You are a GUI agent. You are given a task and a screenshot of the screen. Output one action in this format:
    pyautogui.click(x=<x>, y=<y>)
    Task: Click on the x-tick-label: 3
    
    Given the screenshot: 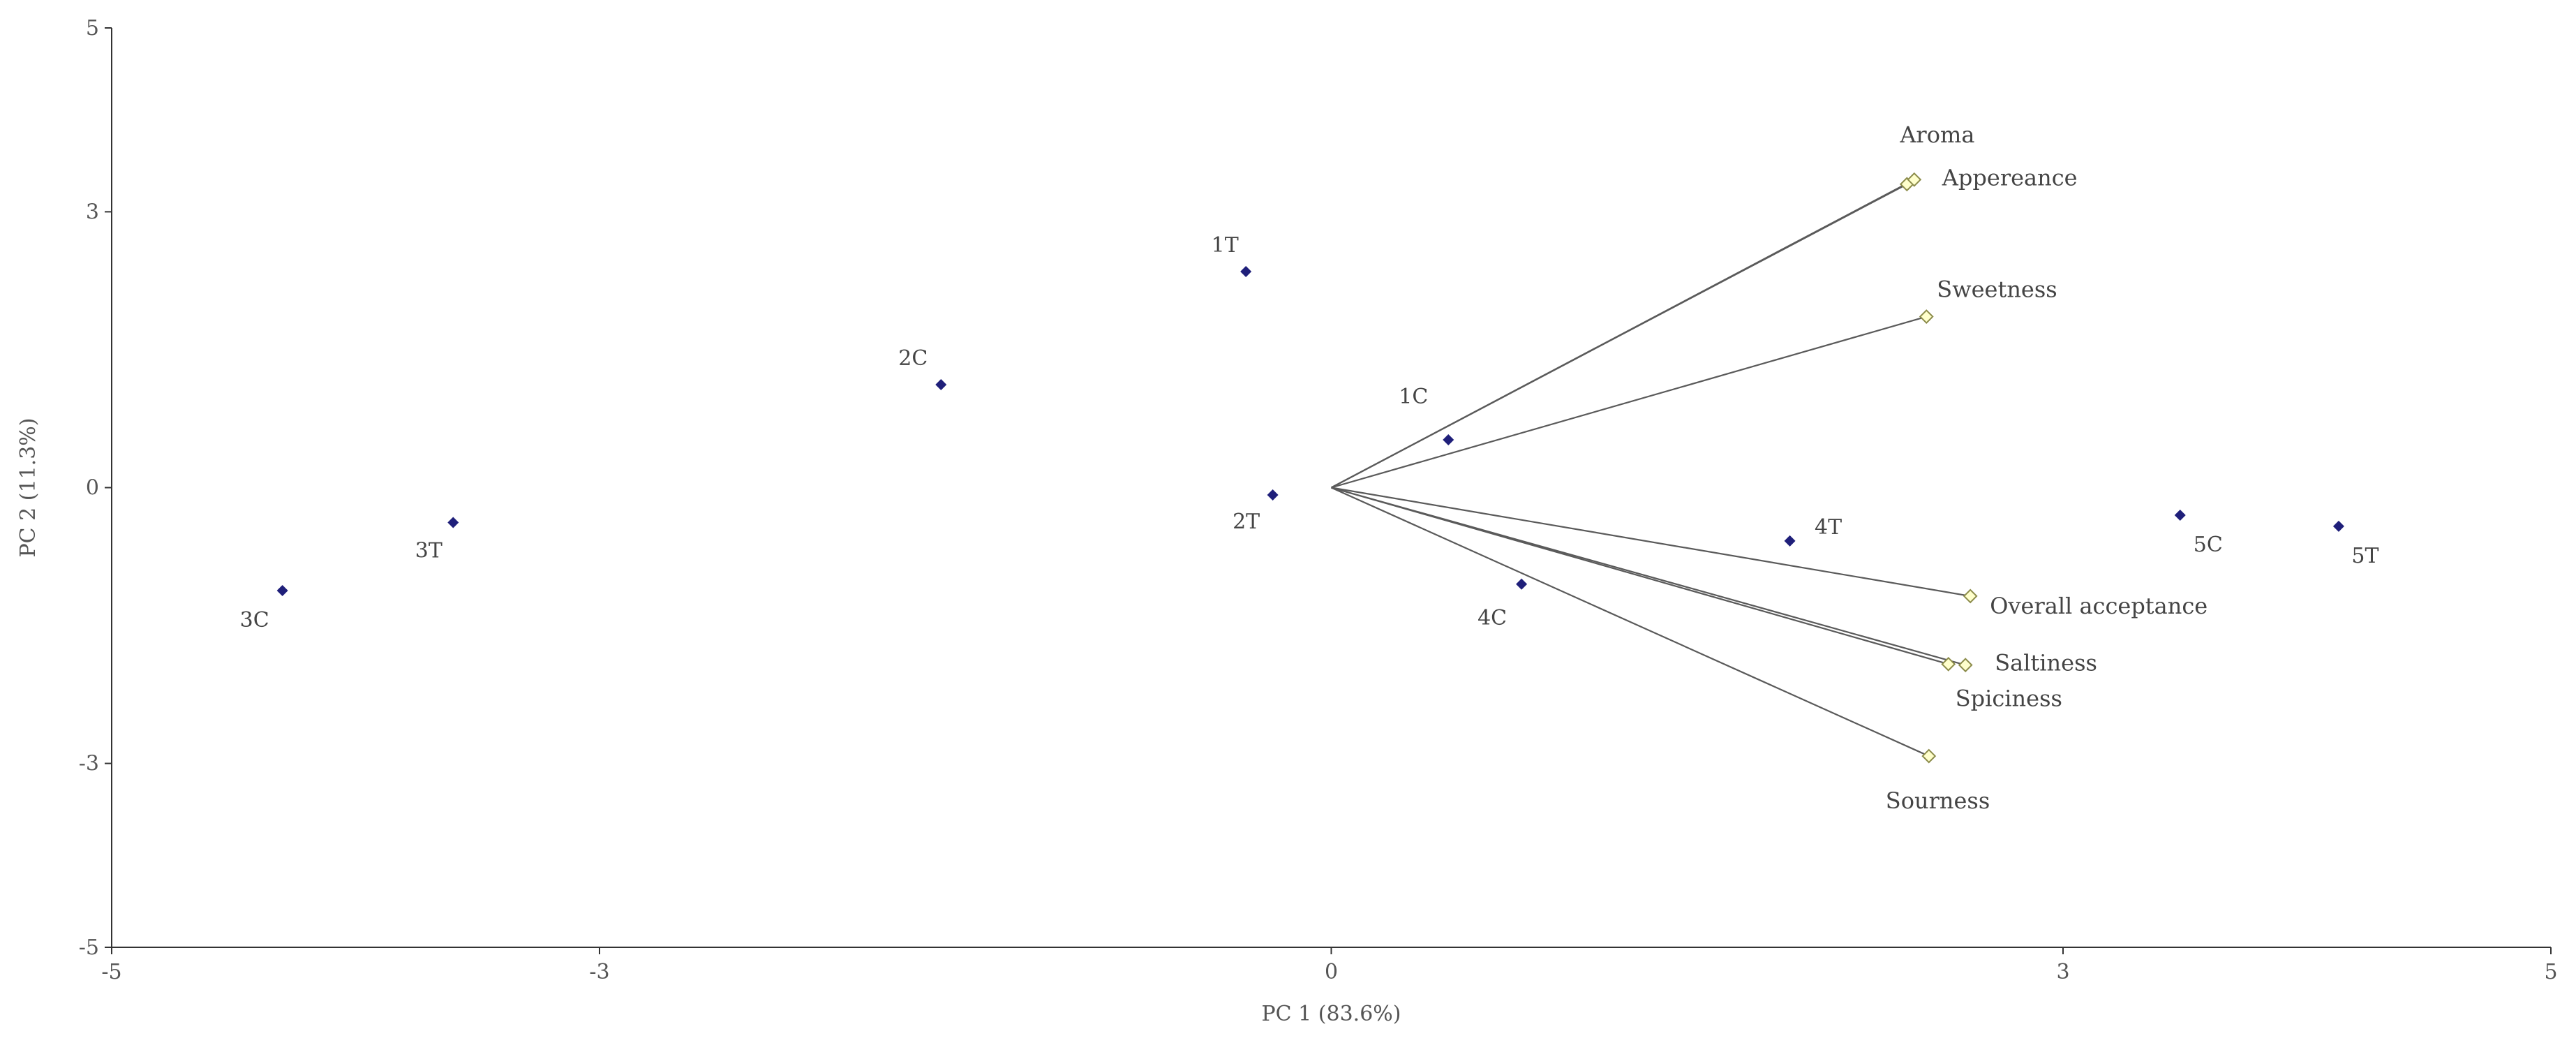 What is the action you would take?
    pyautogui.click(x=2062, y=972)
    